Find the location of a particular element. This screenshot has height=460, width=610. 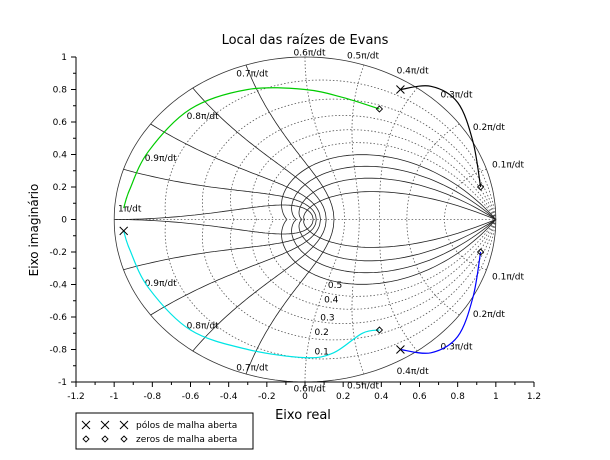

x-tick-label: 0 is located at coordinates (305, 397).